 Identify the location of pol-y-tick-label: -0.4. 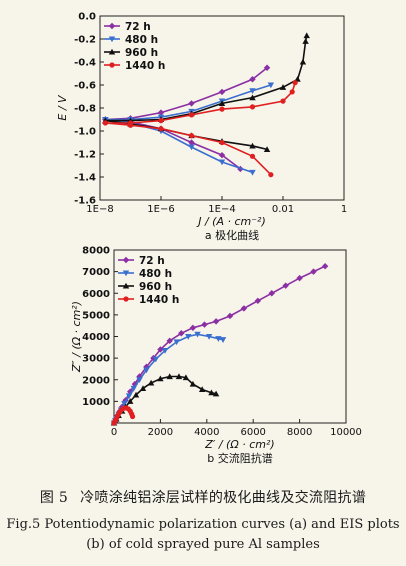
(85, 63).